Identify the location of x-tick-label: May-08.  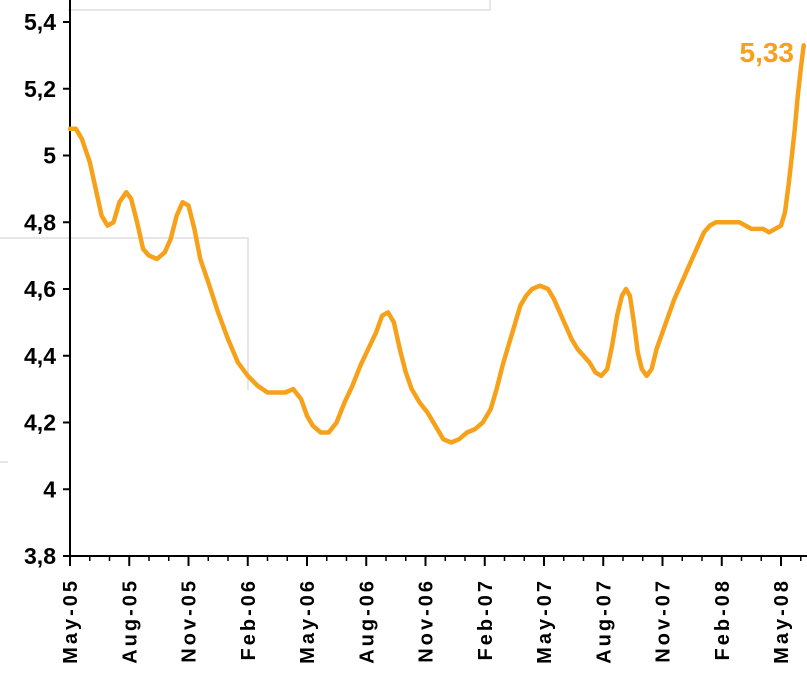
(782, 621).